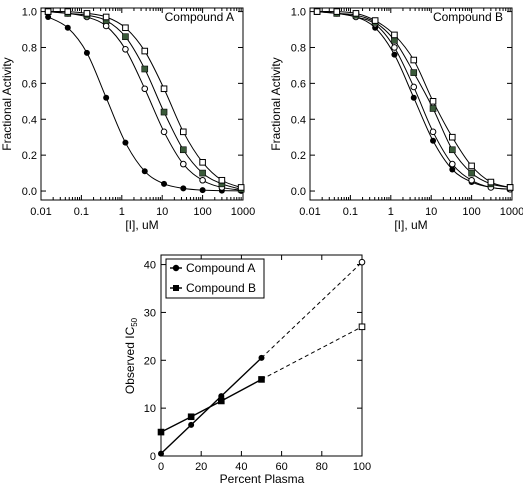  What do you see at coordinates (162, 212) in the screenshot?
I see `compound-a-xtick-label: 10` at bounding box center [162, 212].